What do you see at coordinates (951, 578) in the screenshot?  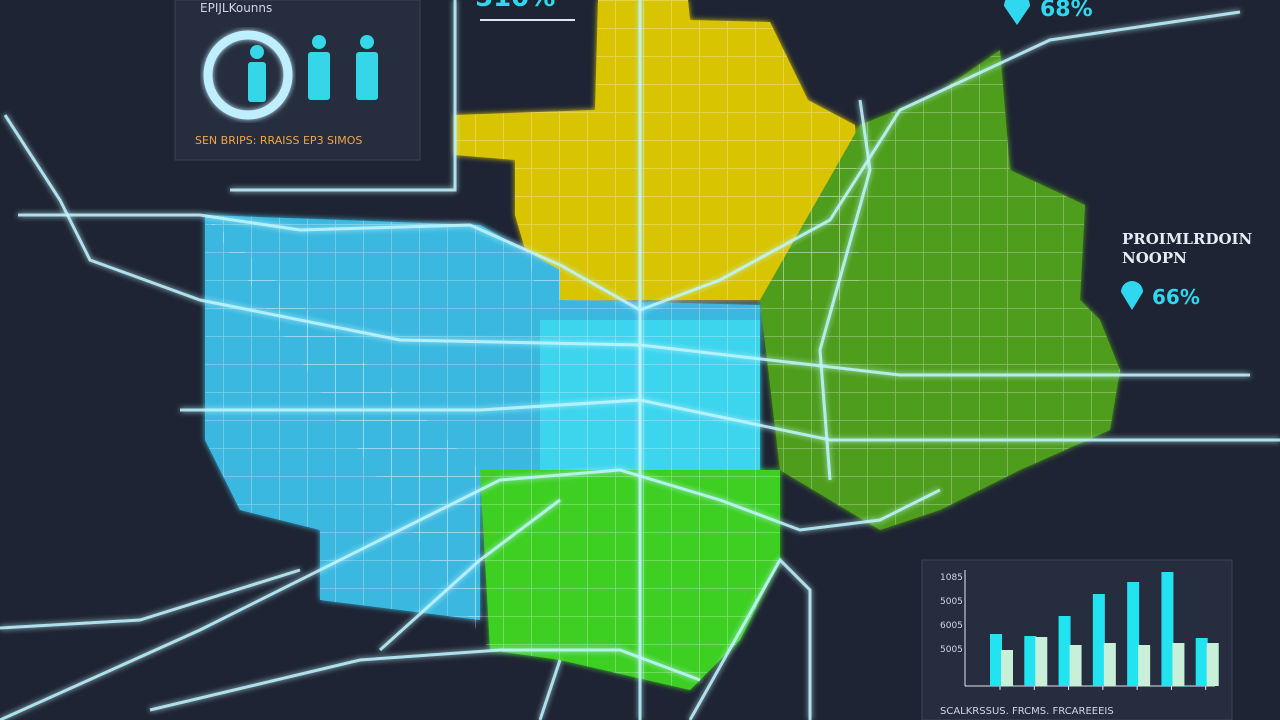 I see `y-tick-label: 1085` at bounding box center [951, 578].